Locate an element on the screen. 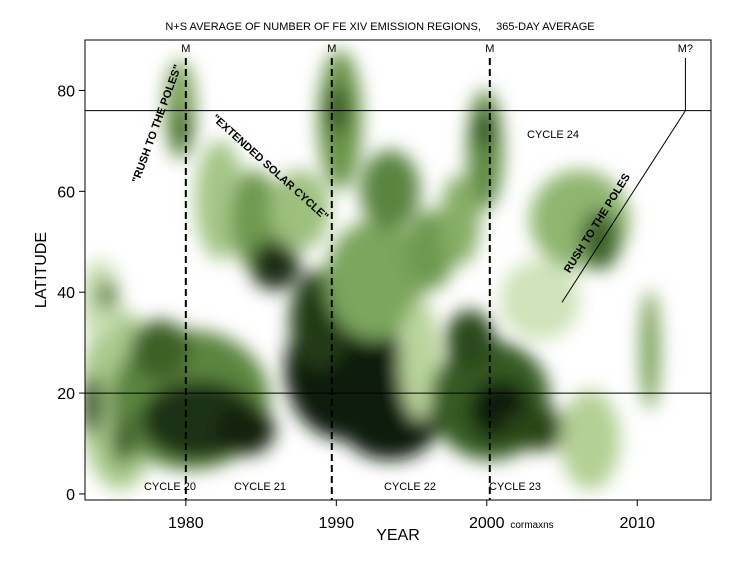 This screenshot has width=750, height=567. y-tick-label: 80 is located at coordinates (66, 91).